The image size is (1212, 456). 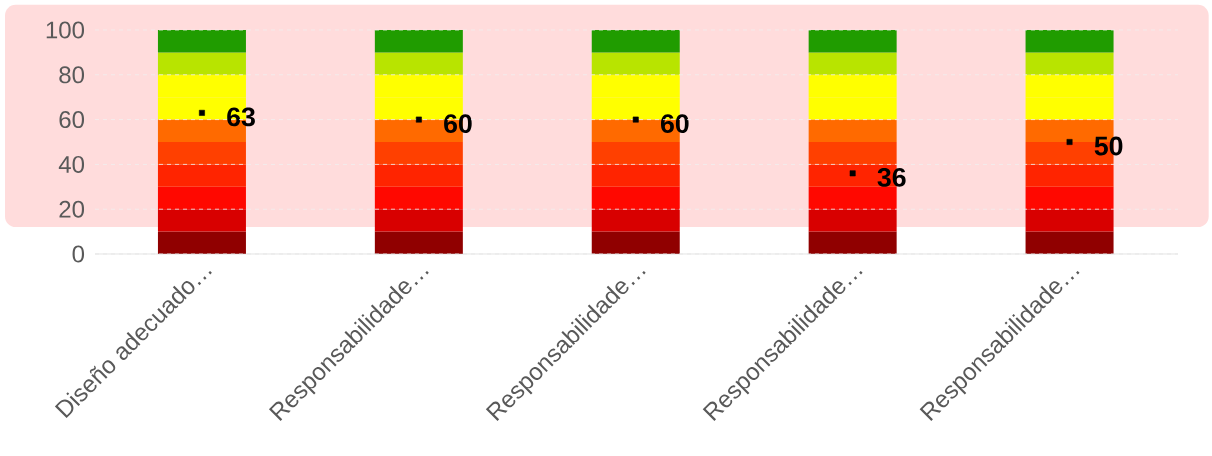 I want to click on y-tick-label: 100, so click(x=65, y=30).